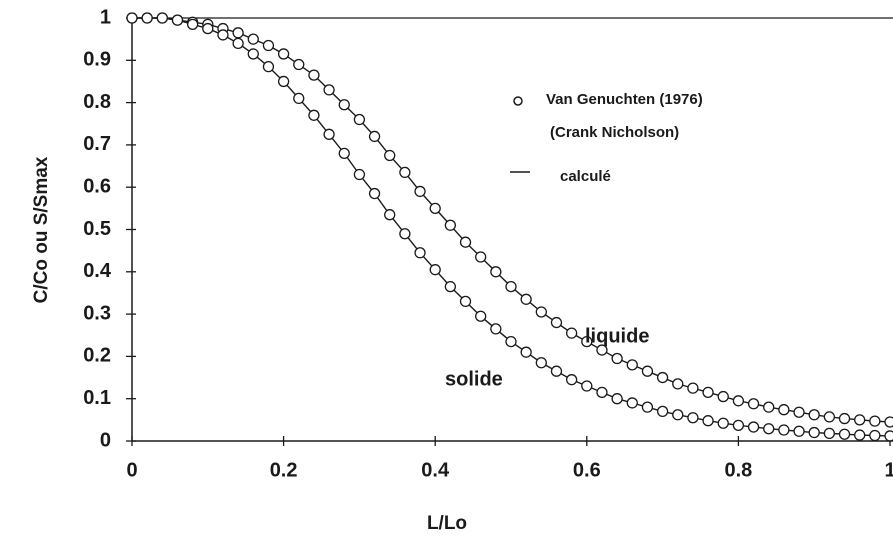  What do you see at coordinates (518, 101) in the screenshot?
I see `legend-marker` at bounding box center [518, 101].